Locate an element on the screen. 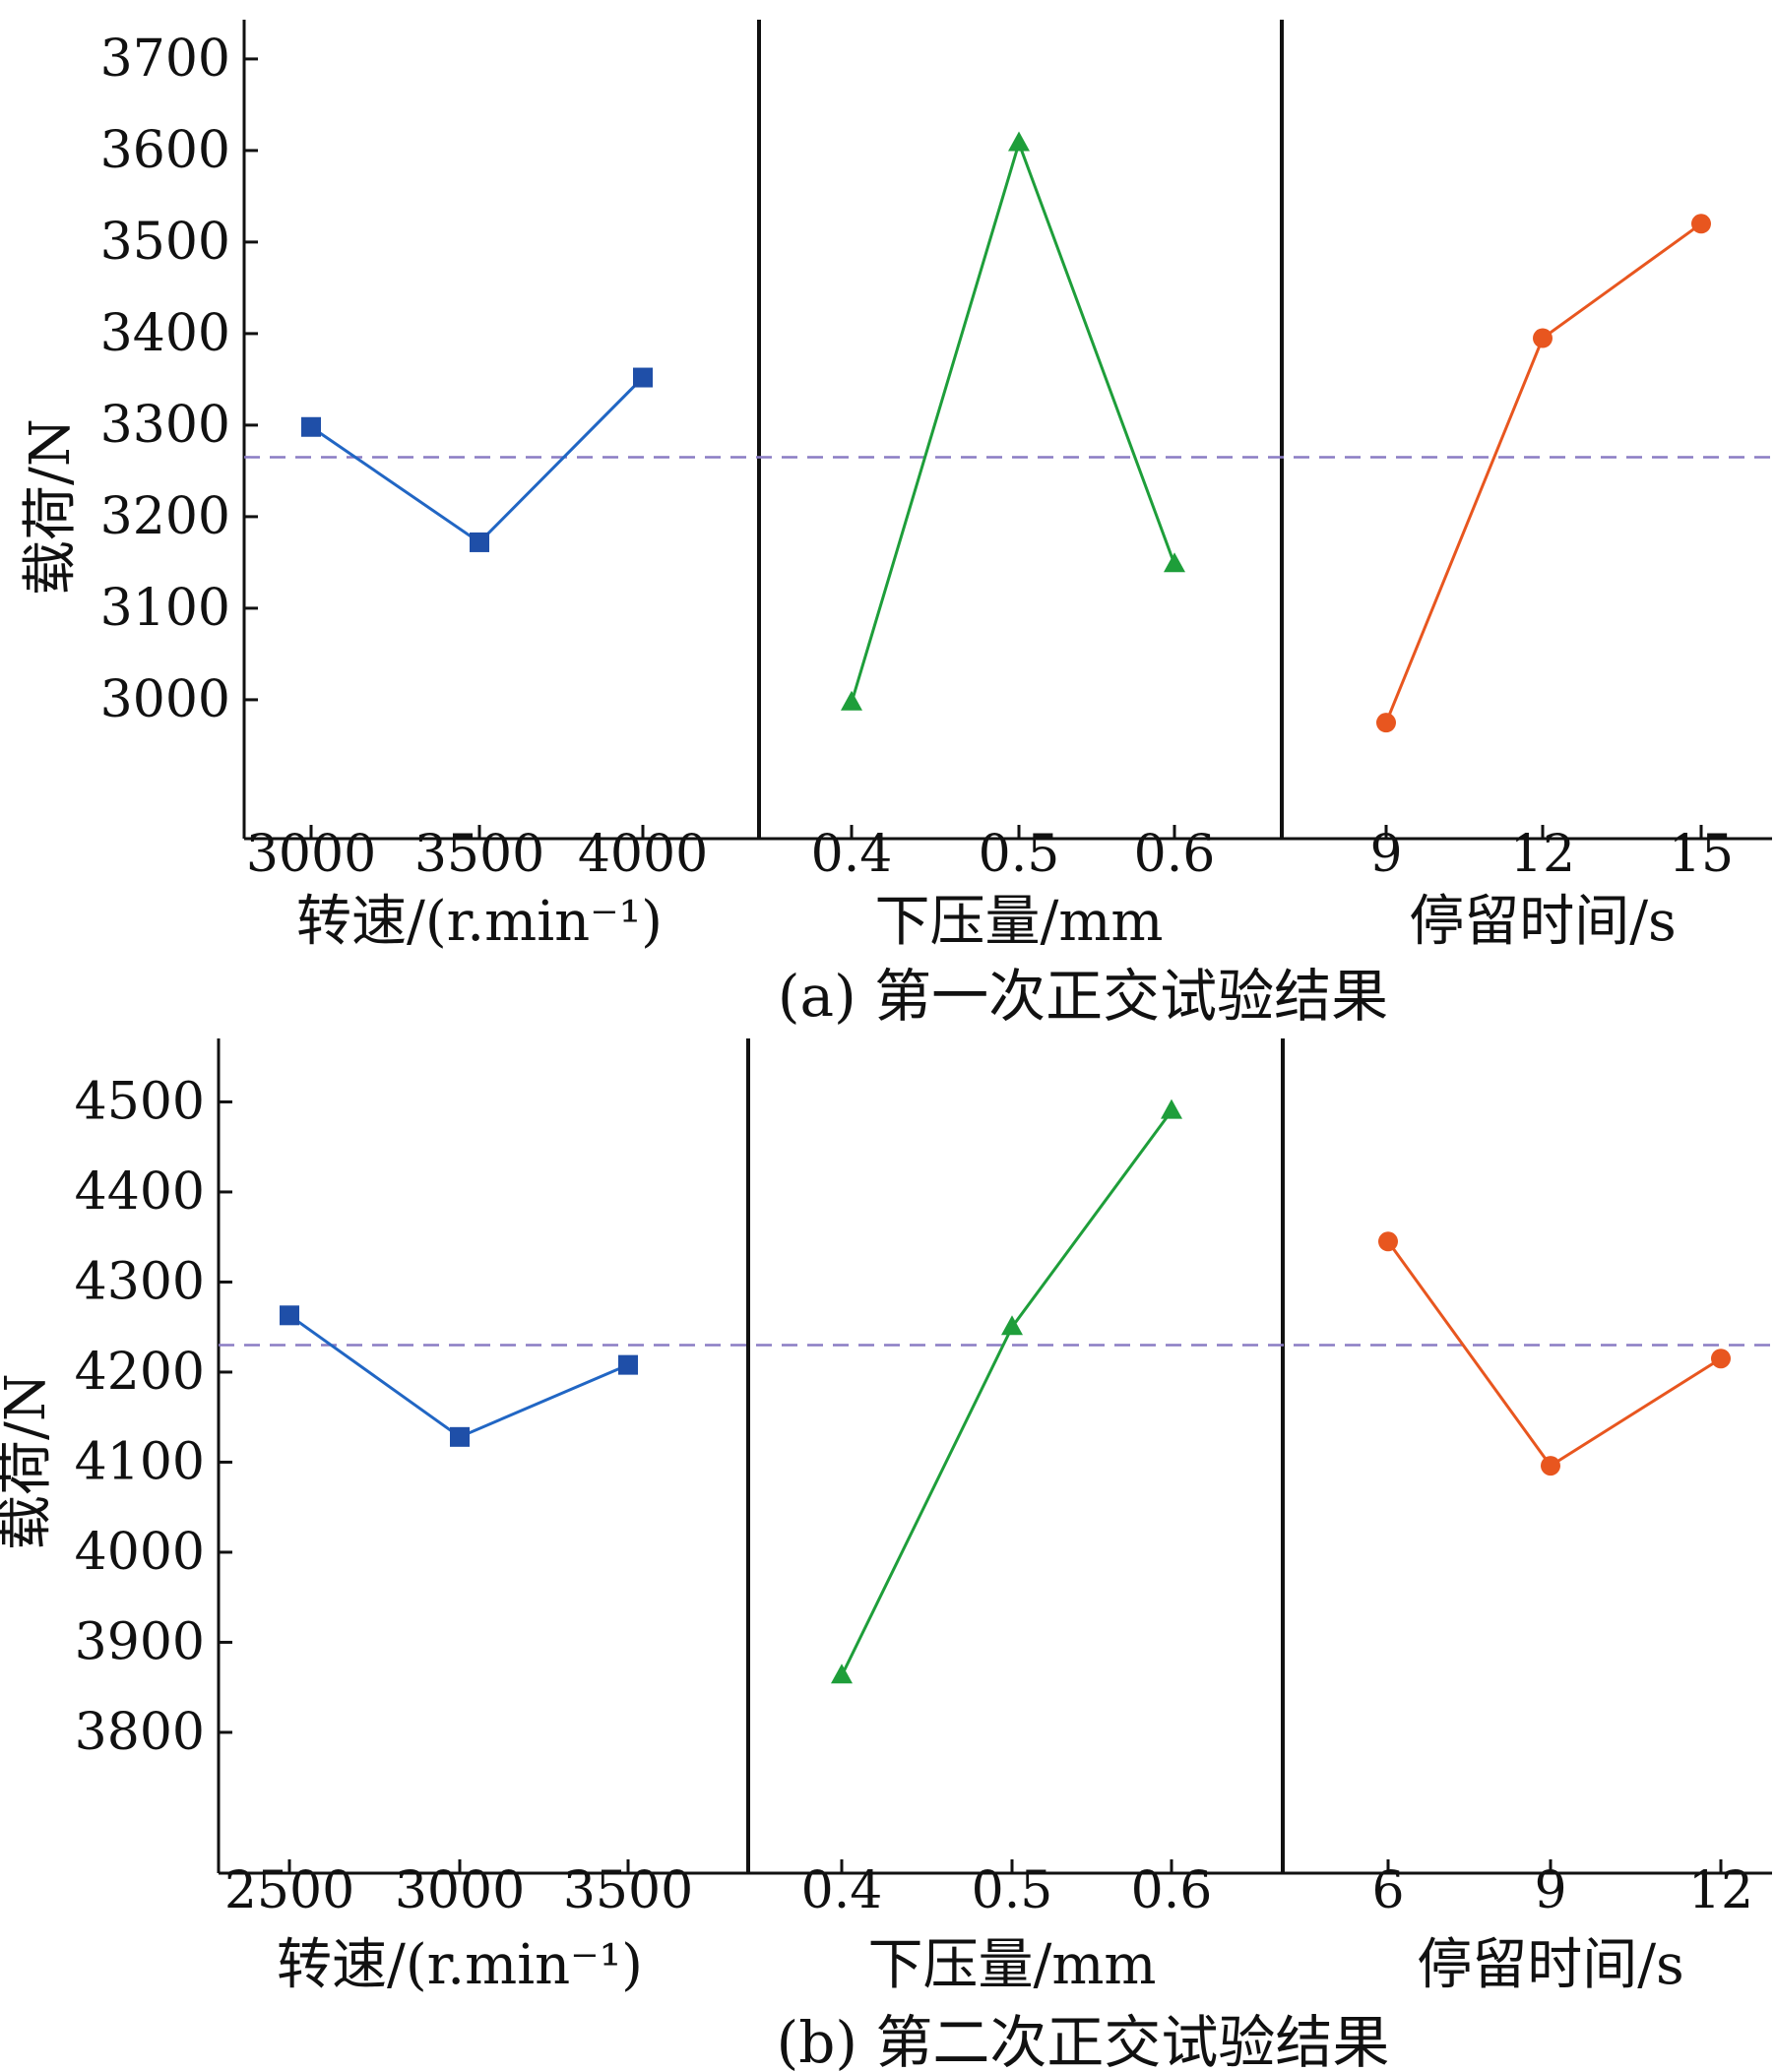 Image resolution: width=1775 pixels, height=2072 pixels. x-tick-label: 6 is located at coordinates (1388, 1890).